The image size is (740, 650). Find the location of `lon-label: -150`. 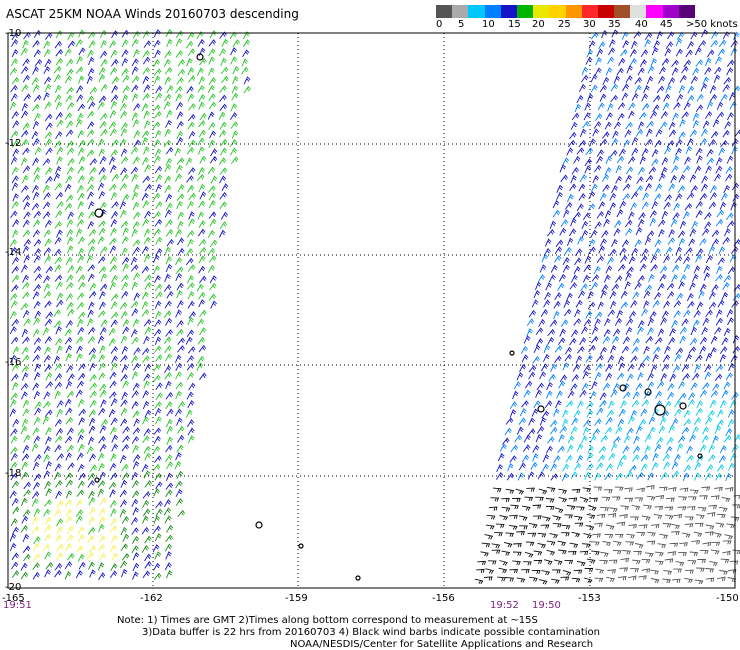

lon-label: -150 is located at coordinates (727, 598).